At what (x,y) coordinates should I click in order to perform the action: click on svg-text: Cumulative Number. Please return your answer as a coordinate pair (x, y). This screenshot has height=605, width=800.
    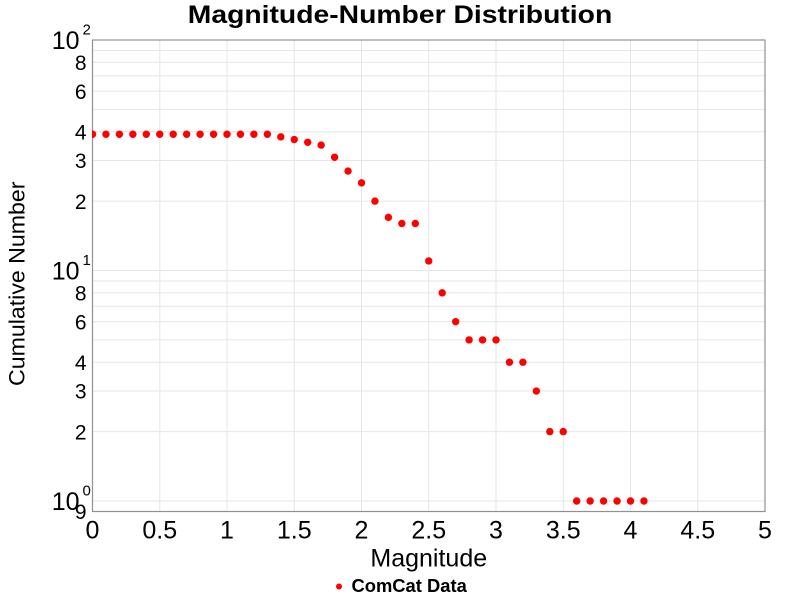
    Looking at the image, I should click on (17, 284).